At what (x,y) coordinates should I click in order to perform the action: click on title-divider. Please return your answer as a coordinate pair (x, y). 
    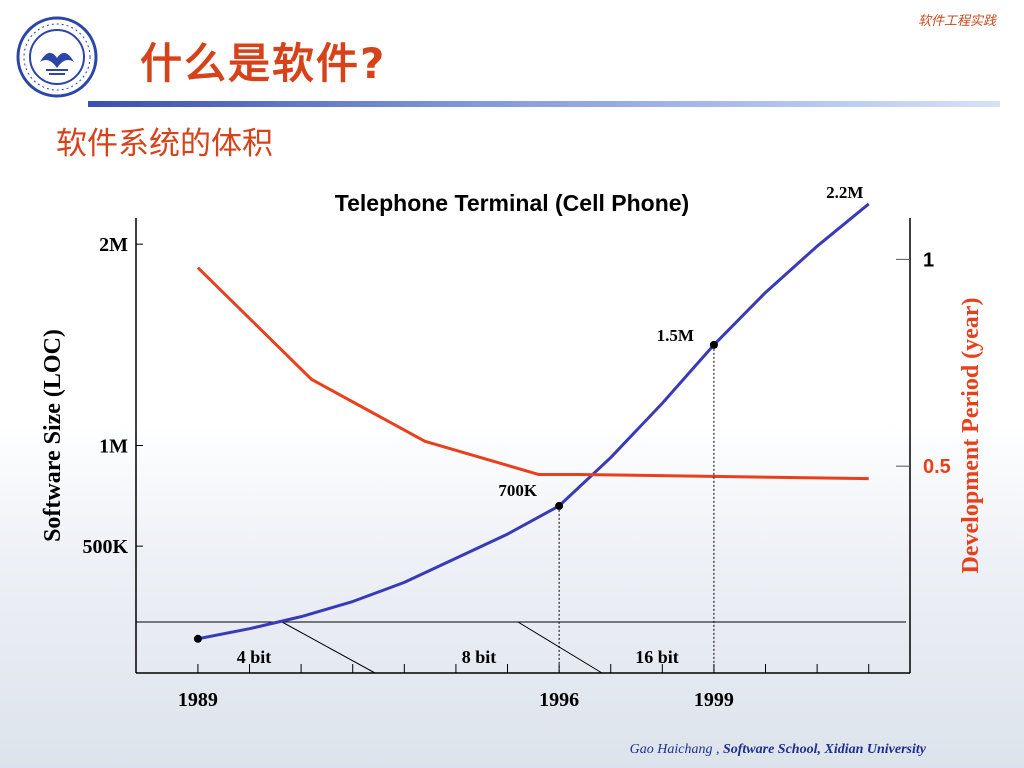
    Looking at the image, I should click on (544, 104).